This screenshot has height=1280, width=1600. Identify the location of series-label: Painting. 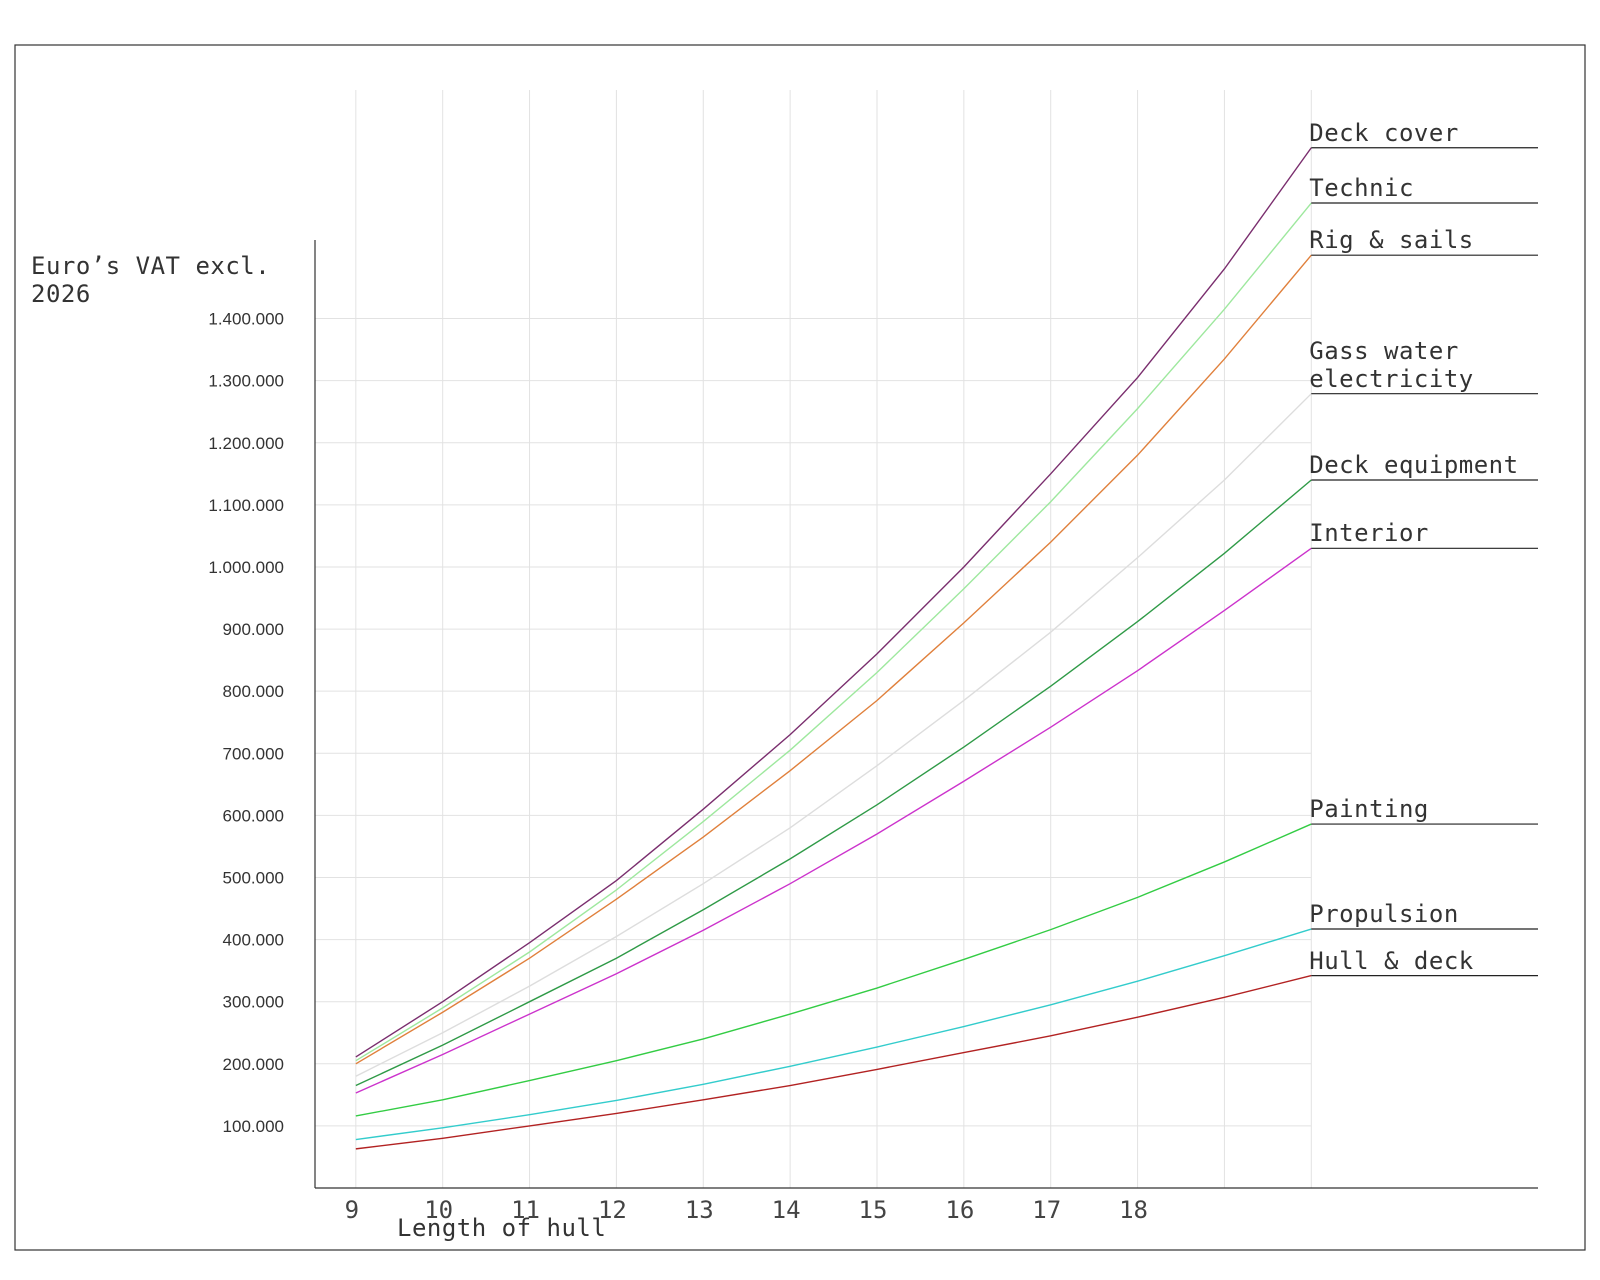
(1369, 809).